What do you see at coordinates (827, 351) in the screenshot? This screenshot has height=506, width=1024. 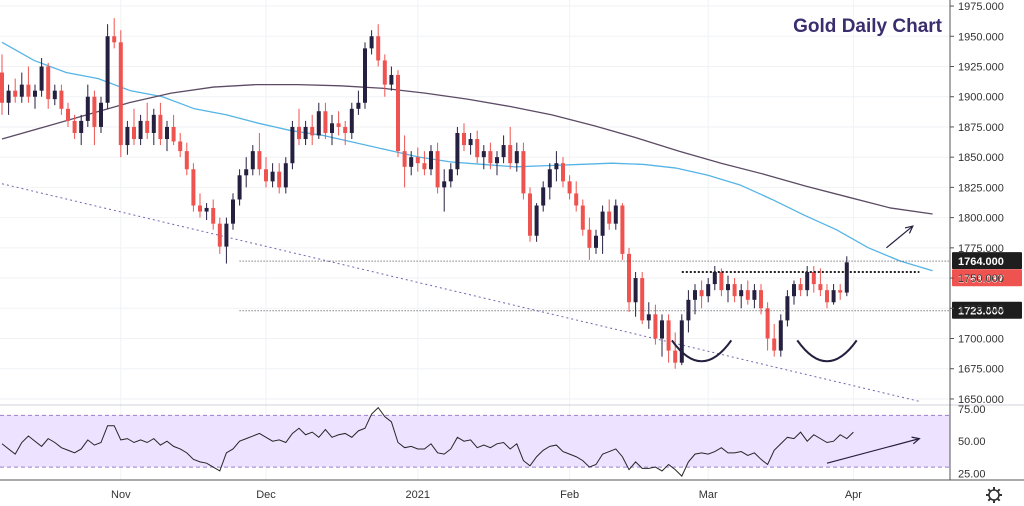 I see `bottom-arc` at bounding box center [827, 351].